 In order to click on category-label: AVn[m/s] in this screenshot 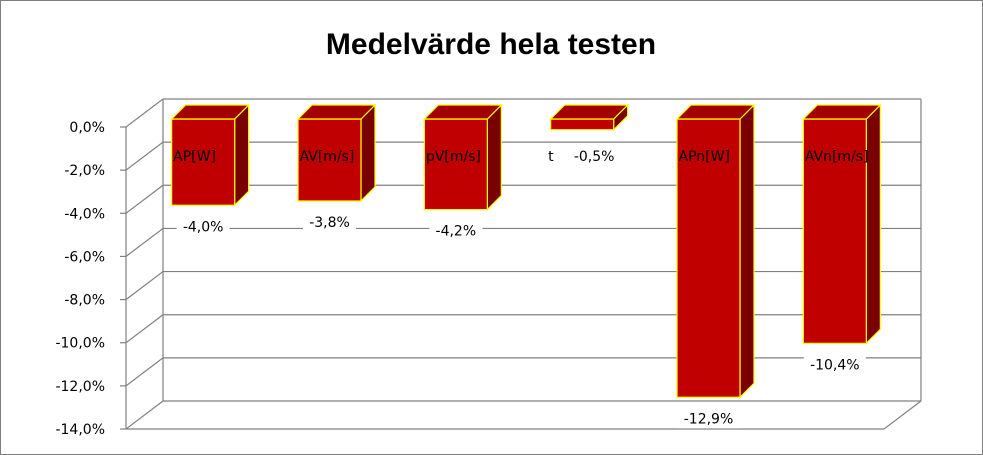, I will do `click(837, 157)`.